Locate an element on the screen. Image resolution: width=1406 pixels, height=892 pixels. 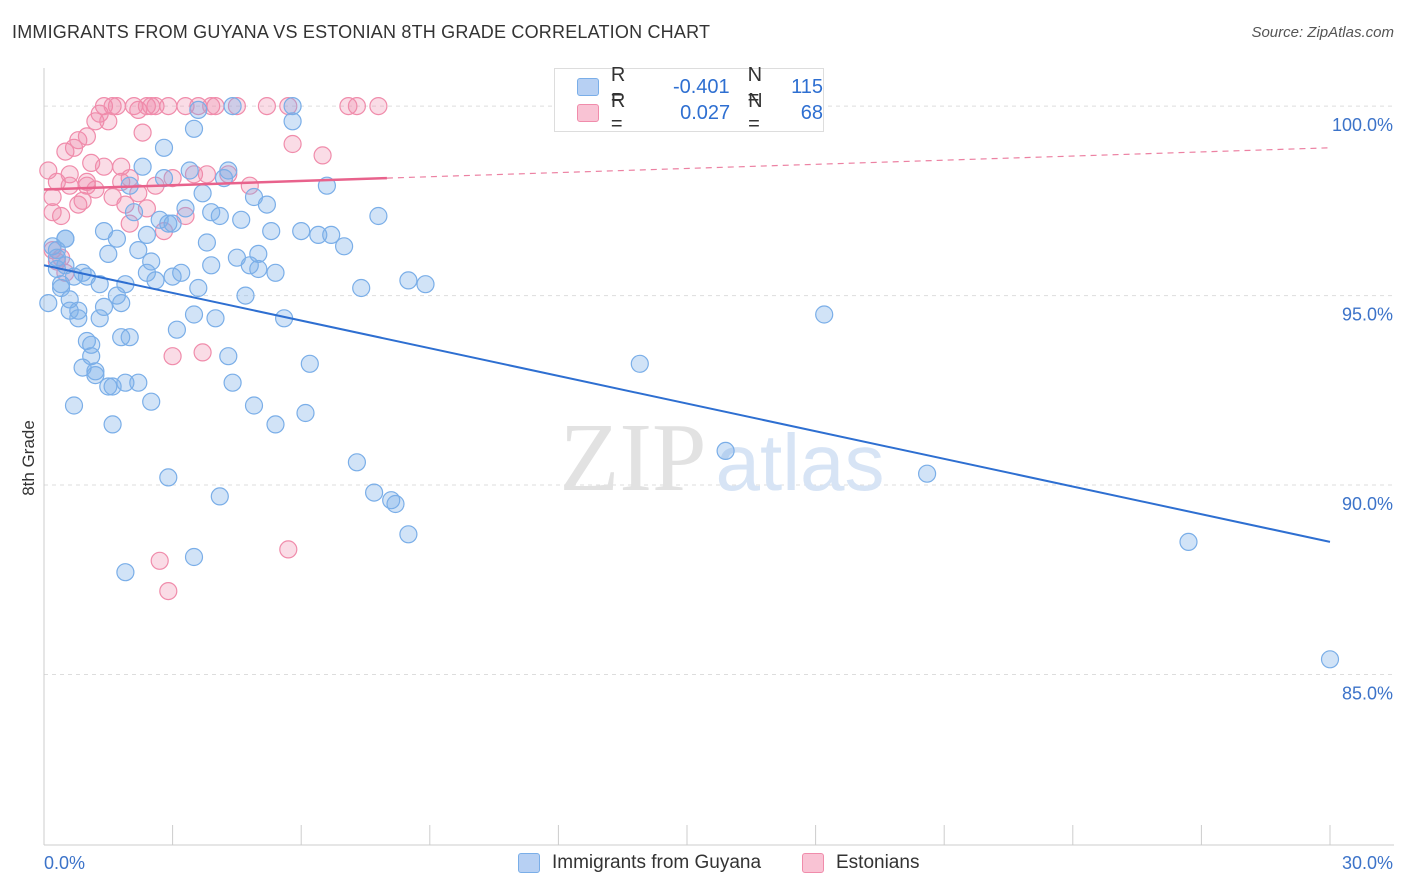
watermark: ZIP atlas is located at coordinates (722, 458).